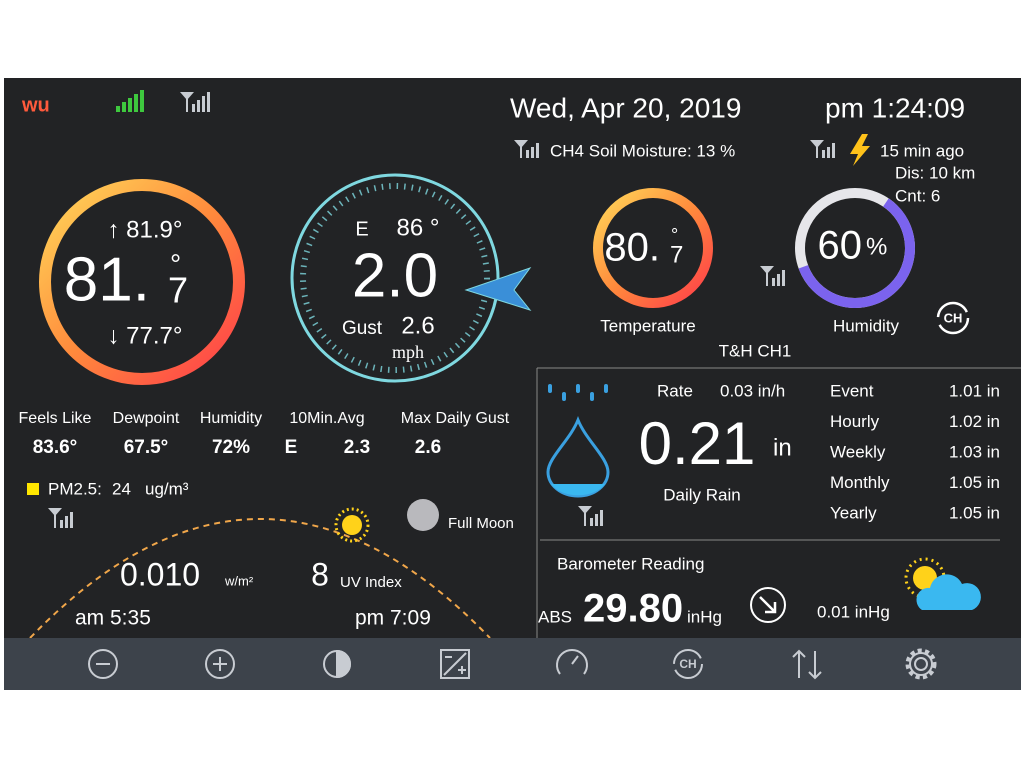  I want to click on uv-label: UV Index, so click(371, 582).